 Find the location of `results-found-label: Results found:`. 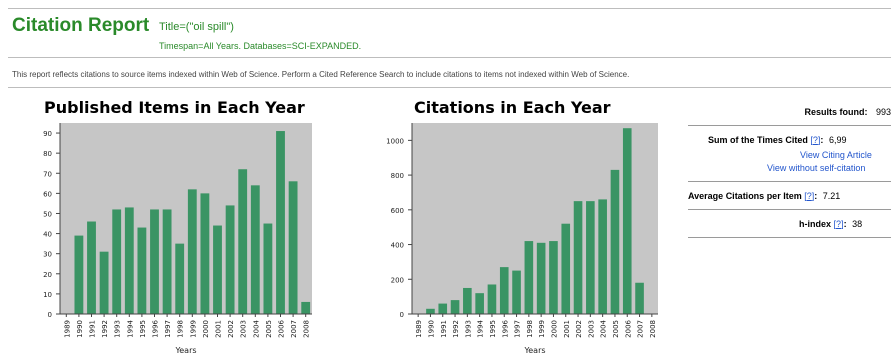

results-found-label: Results found: is located at coordinates (836, 112).